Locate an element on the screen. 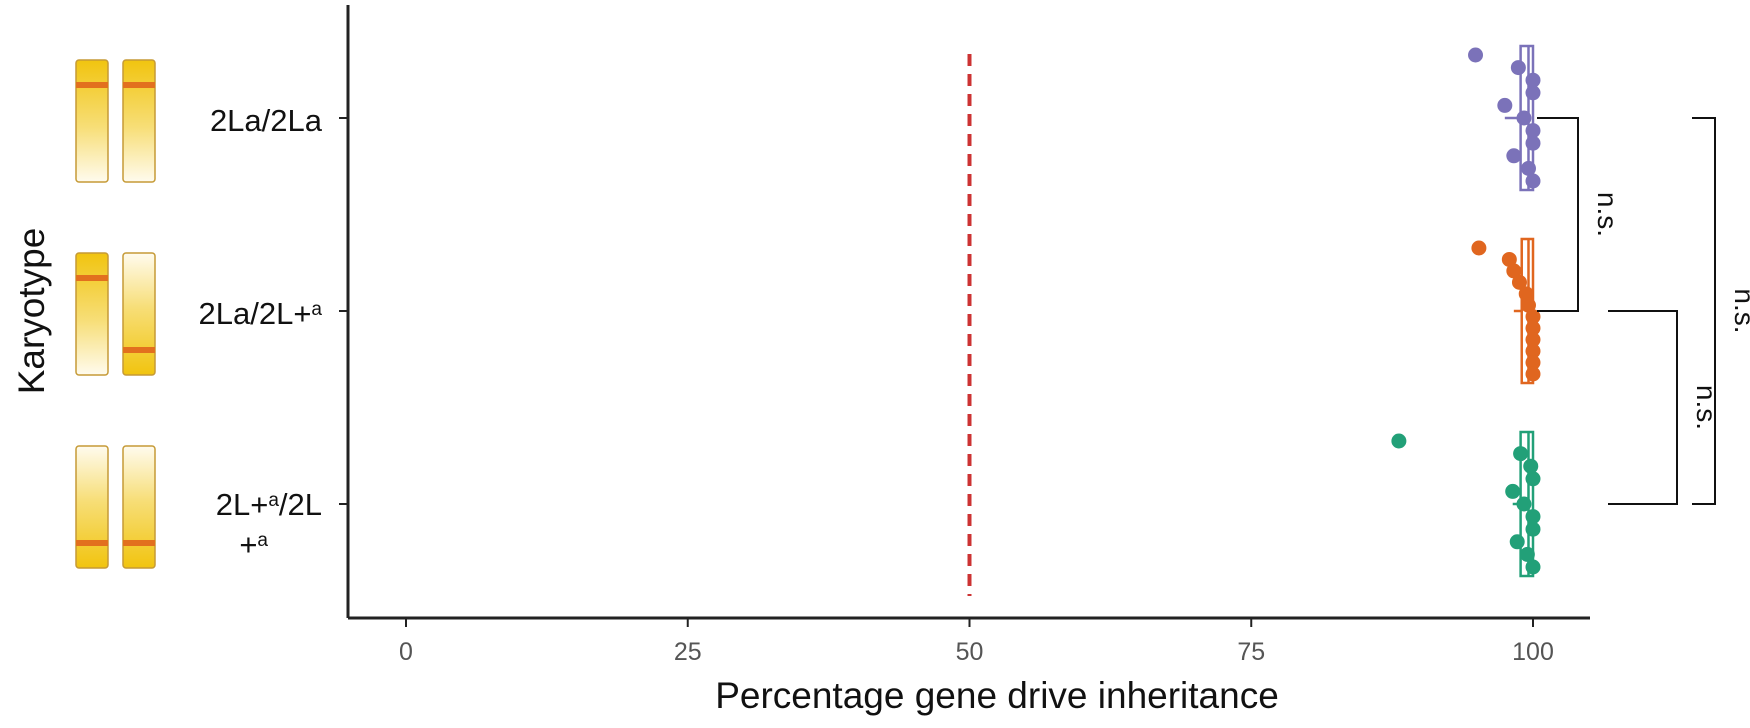  y-tick-label-text: + is located at coordinates (248, 544).